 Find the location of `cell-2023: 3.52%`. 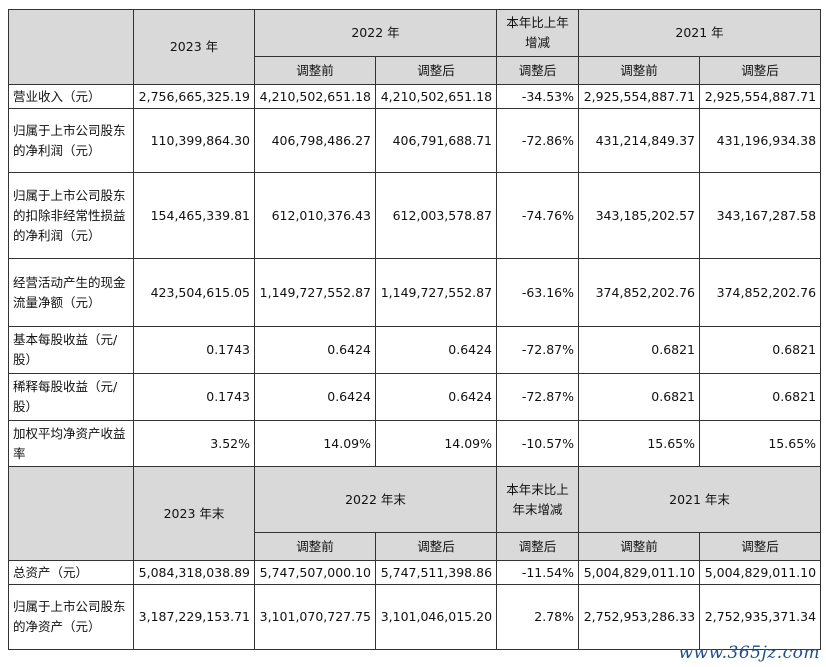

cell-2023: 3.52% is located at coordinates (194, 443).